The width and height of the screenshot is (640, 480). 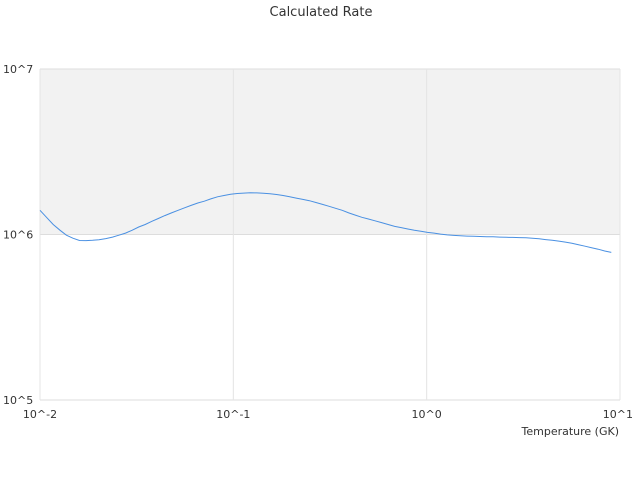 What do you see at coordinates (40, 414) in the screenshot?
I see `x-tick-label-0: 10^-2` at bounding box center [40, 414].